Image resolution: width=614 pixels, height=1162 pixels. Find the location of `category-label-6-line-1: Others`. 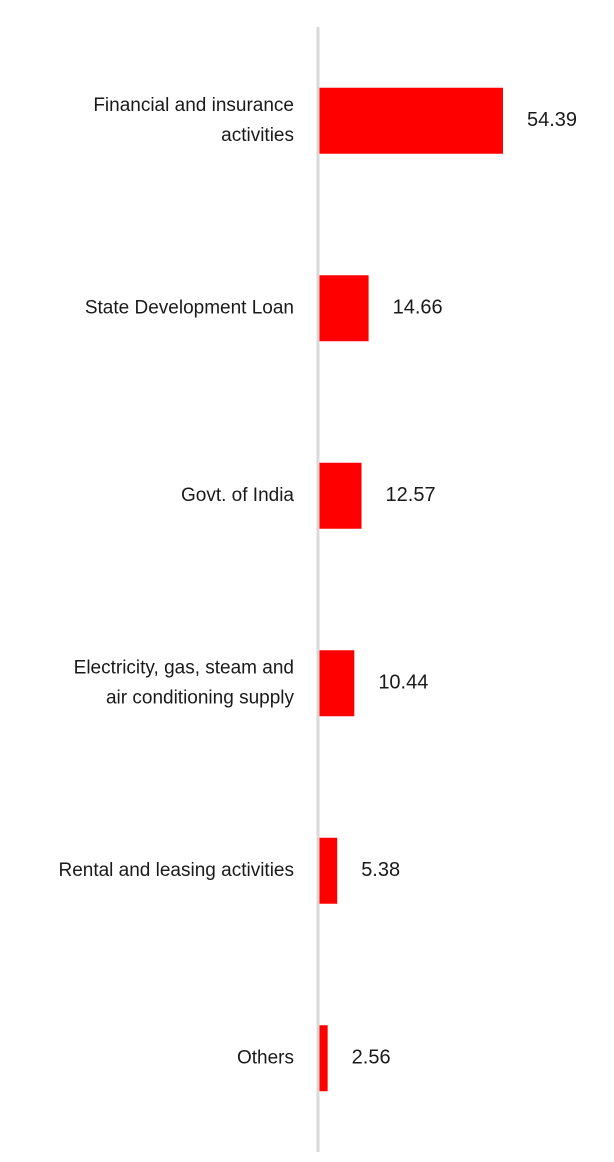

category-label-6-line-1: Others is located at coordinates (265, 1057).